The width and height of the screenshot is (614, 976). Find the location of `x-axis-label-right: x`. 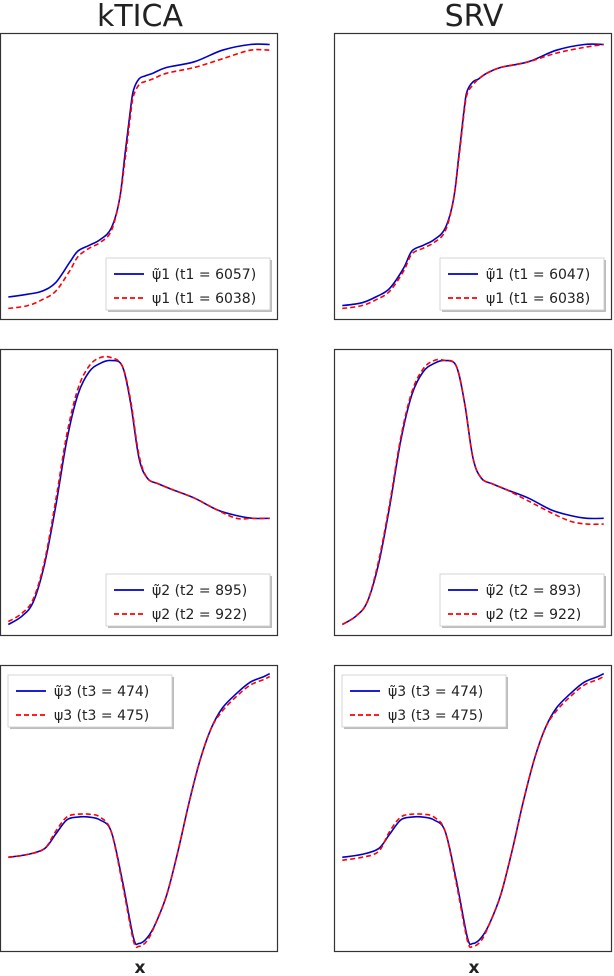

x-axis-label-right: x is located at coordinates (474, 967).